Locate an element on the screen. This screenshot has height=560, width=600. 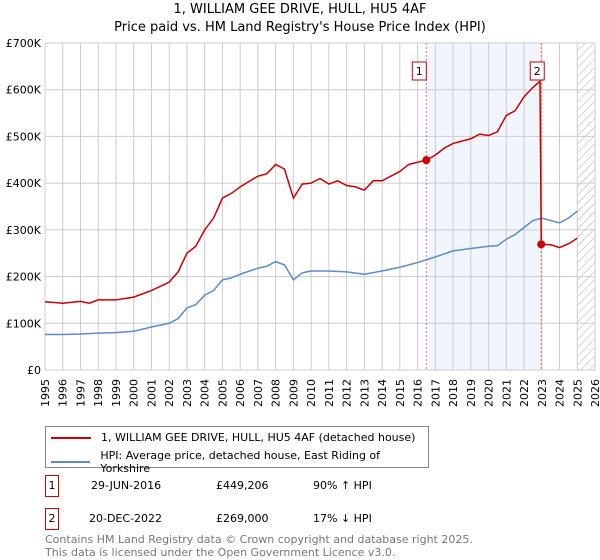
x-tick-label: 2016 is located at coordinates (418, 393).